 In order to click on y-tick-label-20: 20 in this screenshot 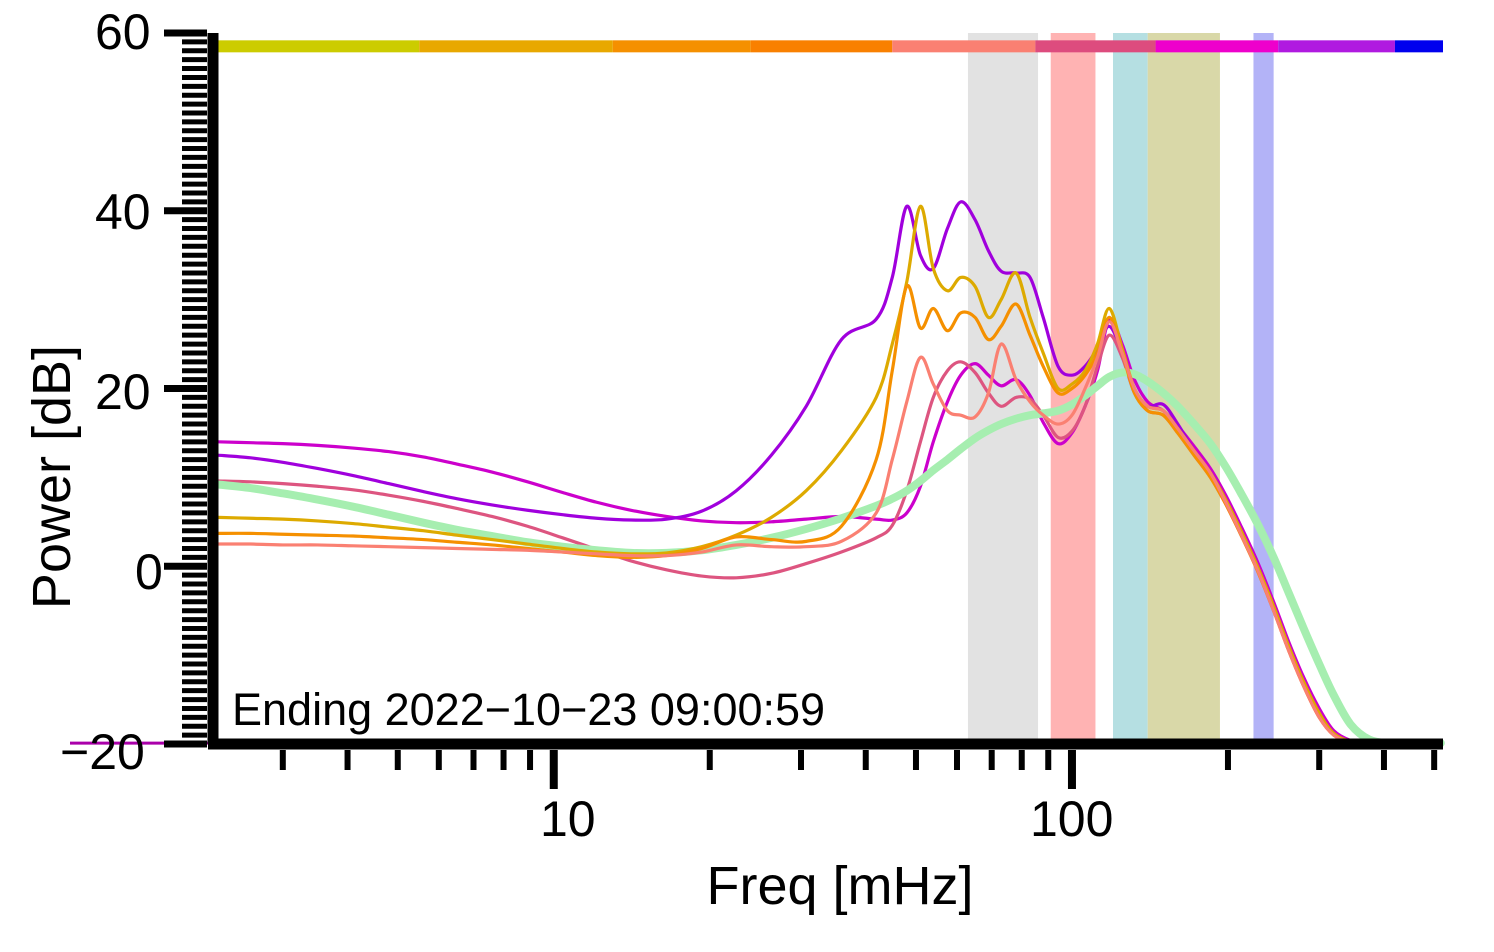, I will do `click(123, 392)`.